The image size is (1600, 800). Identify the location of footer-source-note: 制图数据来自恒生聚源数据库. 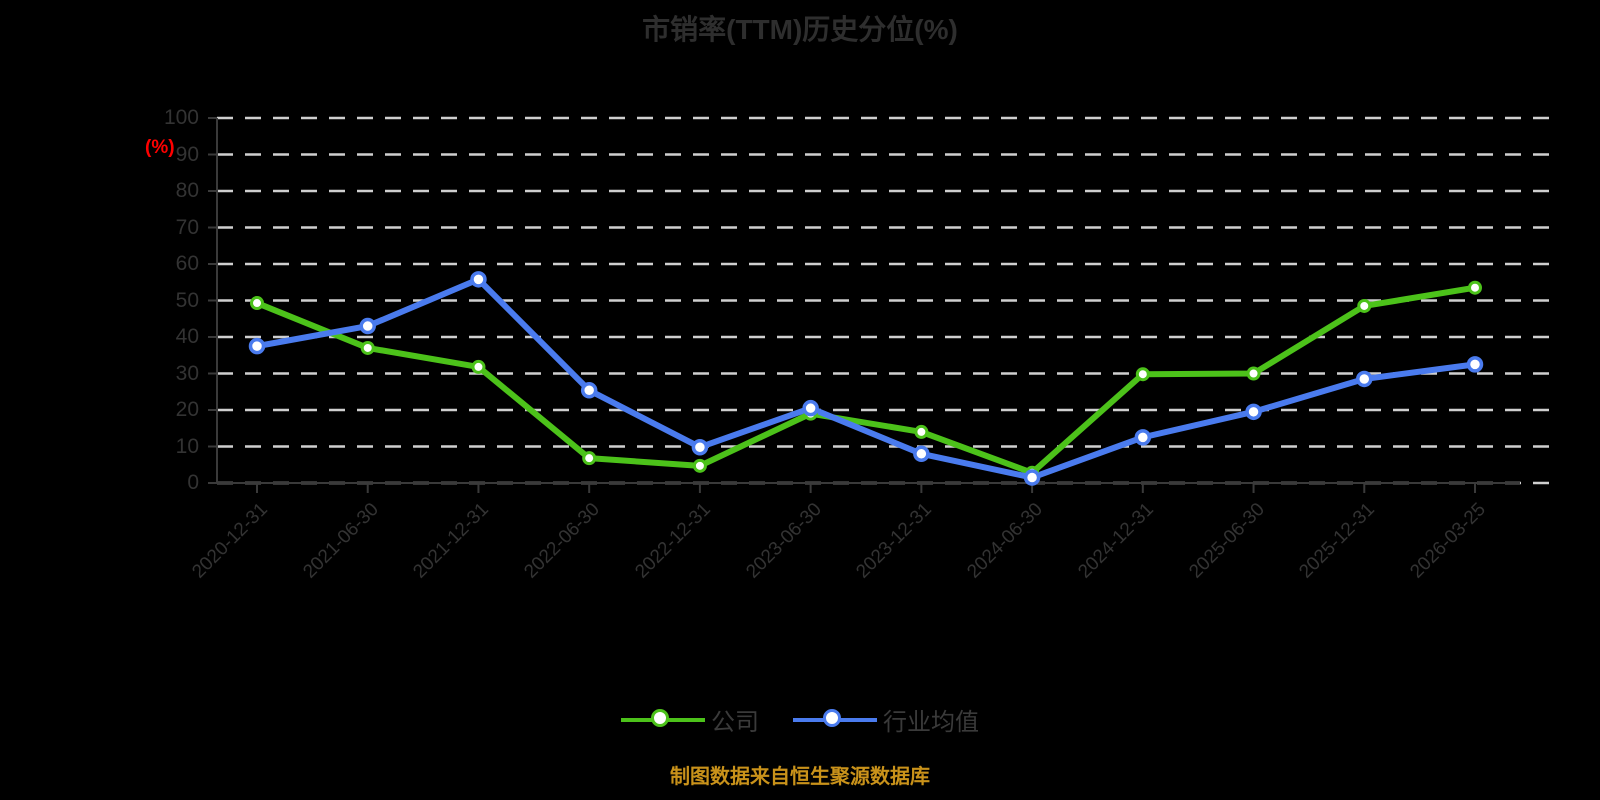
(800, 777).